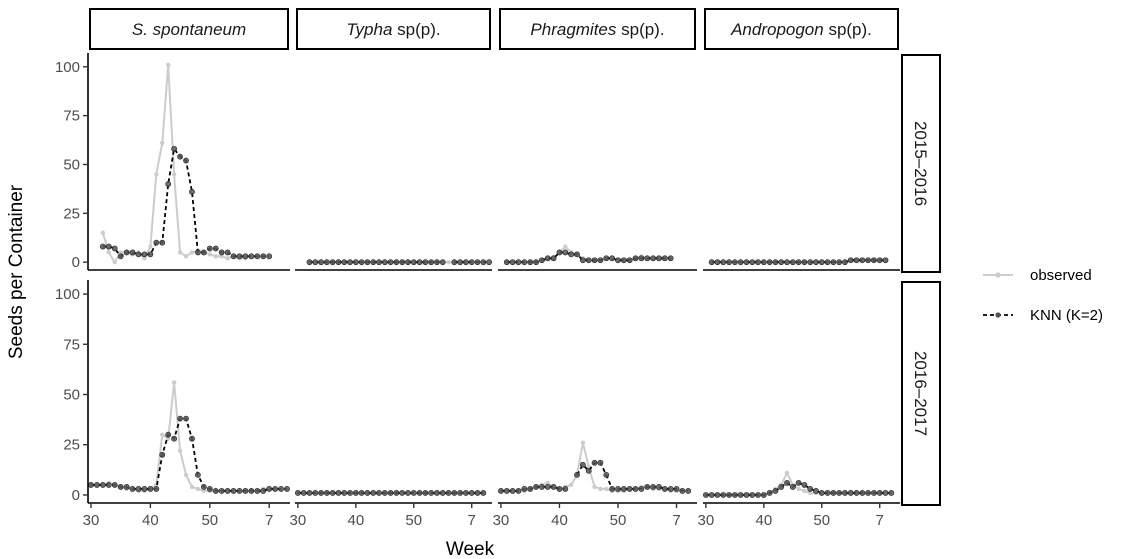 The width and height of the screenshot is (1144, 559). What do you see at coordinates (76, 495) in the screenshot?
I see `y-tick-label: 0` at bounding box center [76, 495].